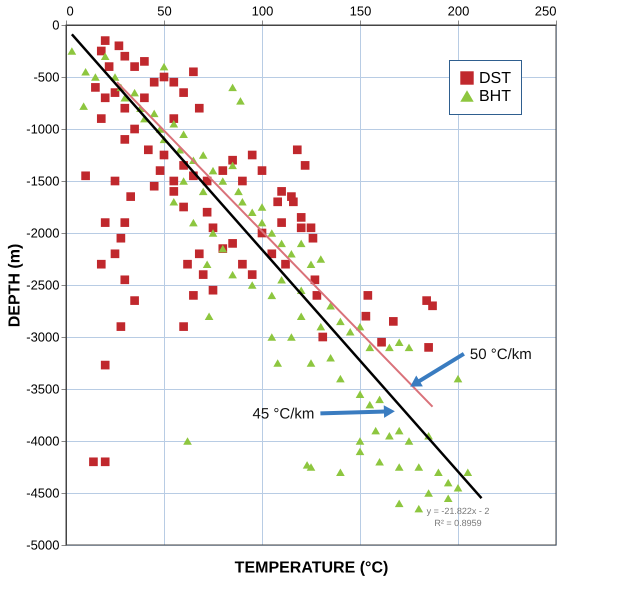 This screenshot has width=622, height=601. What do you see at coordinates (361, 11) in the screenshot?
I see `x-tick-label: 150` at bounding box center [361, 11].